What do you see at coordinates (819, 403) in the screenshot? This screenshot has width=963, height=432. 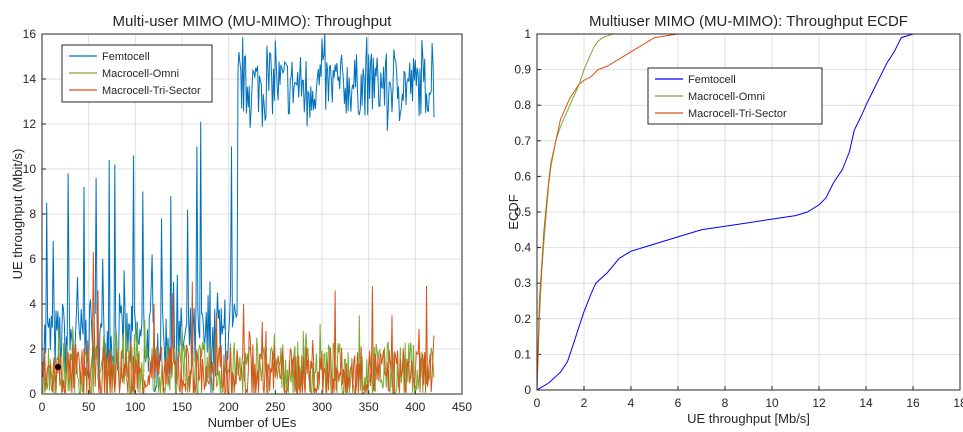 I see `x-tick-label: 12` at bounding box center [819, 403].